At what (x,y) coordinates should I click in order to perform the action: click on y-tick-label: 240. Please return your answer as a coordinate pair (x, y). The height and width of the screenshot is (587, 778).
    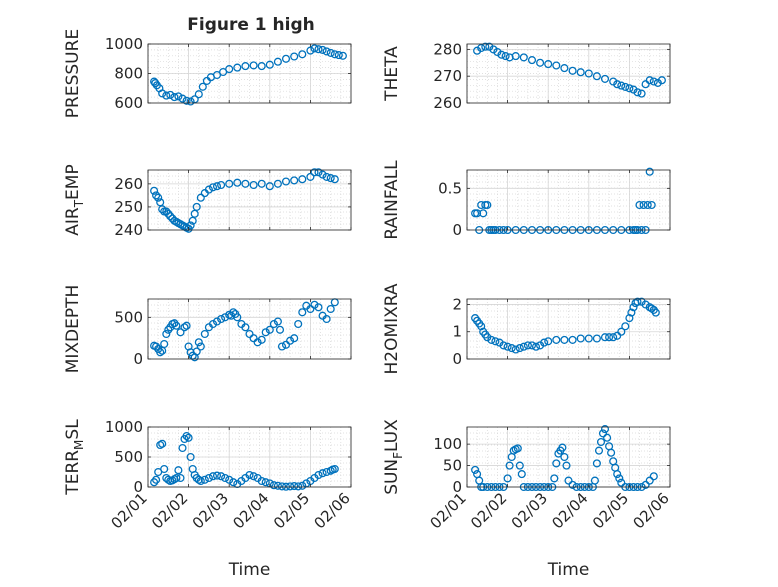
    Looking at the image, I should click on (128, 230).